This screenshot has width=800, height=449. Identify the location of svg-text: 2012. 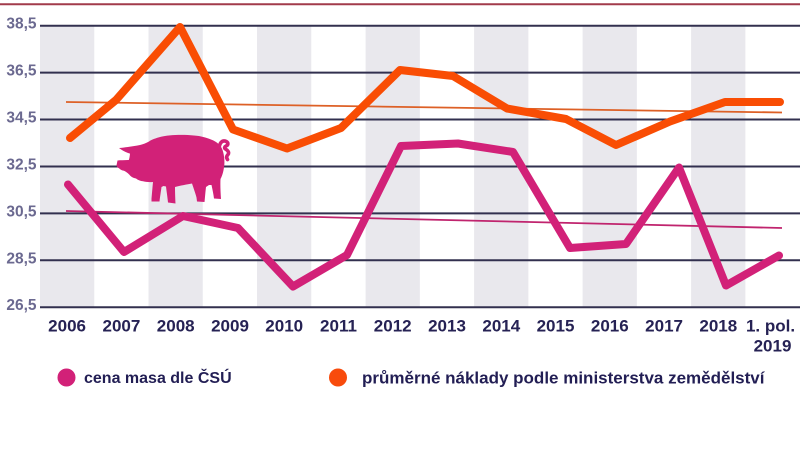
(393, 326).